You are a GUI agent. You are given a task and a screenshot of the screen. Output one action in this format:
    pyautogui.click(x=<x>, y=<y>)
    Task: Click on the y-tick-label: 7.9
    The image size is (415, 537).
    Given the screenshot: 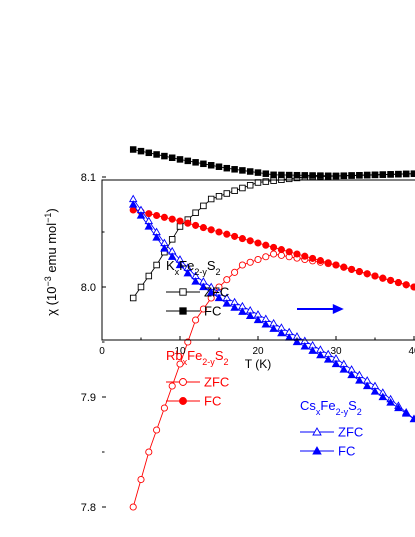 What is the action you would take?
    pyautogui.click(x=88, y=398)
    